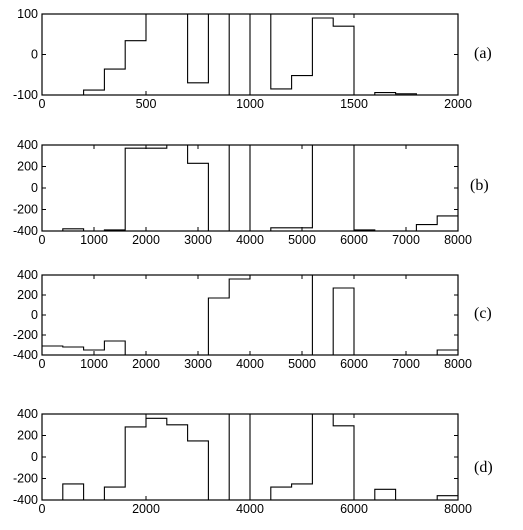  Describe the element at coordinates (146, 104) in the screenshot. I see `x-tick-label: 500` at that location.